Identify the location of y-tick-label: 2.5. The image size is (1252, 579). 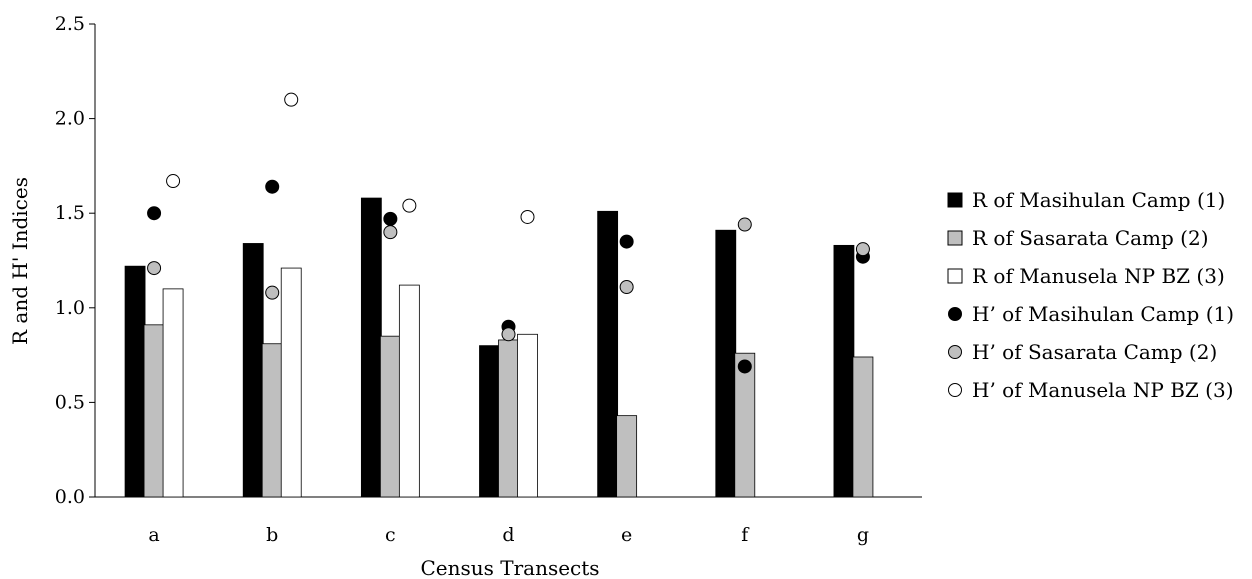
(70, 24).